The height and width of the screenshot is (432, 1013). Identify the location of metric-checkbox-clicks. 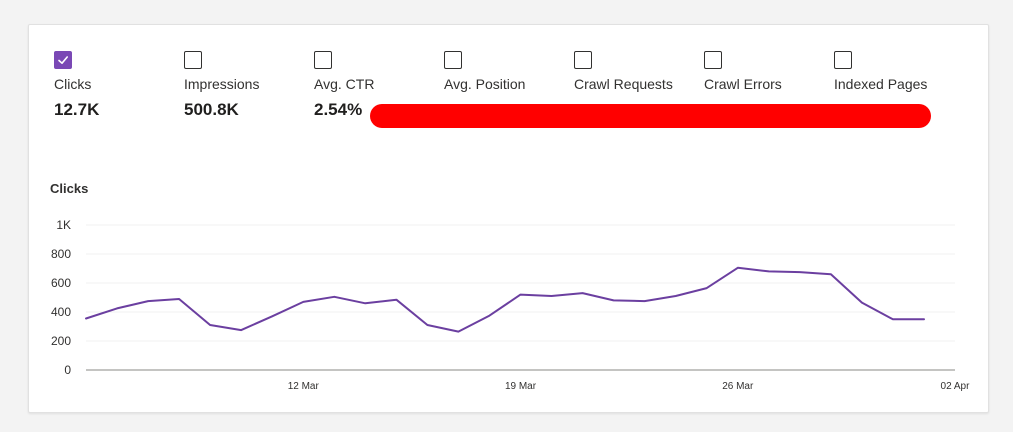
(63, 60).